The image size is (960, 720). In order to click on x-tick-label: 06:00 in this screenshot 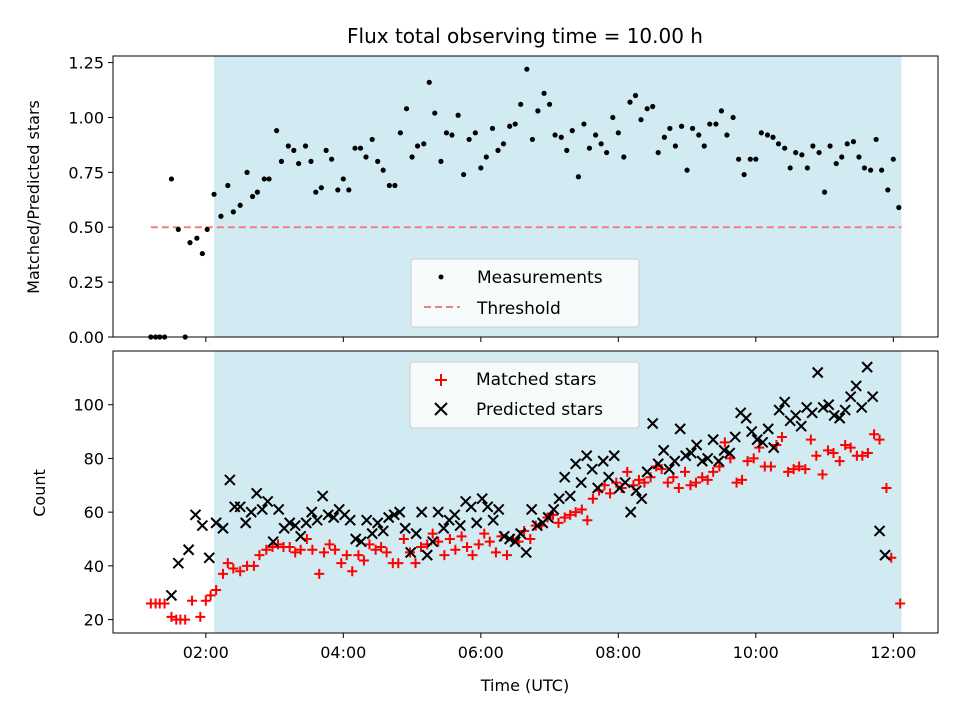, I will do `click(481, 652)`.